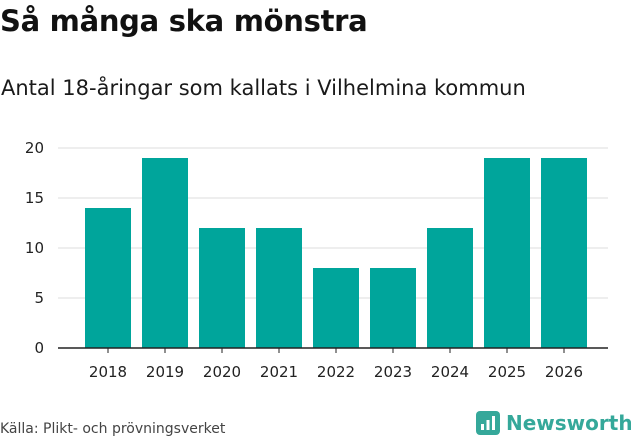 This screenshot has height=439, width=631. I want to click on brand-name: Newsworthy, so click(568, 423).